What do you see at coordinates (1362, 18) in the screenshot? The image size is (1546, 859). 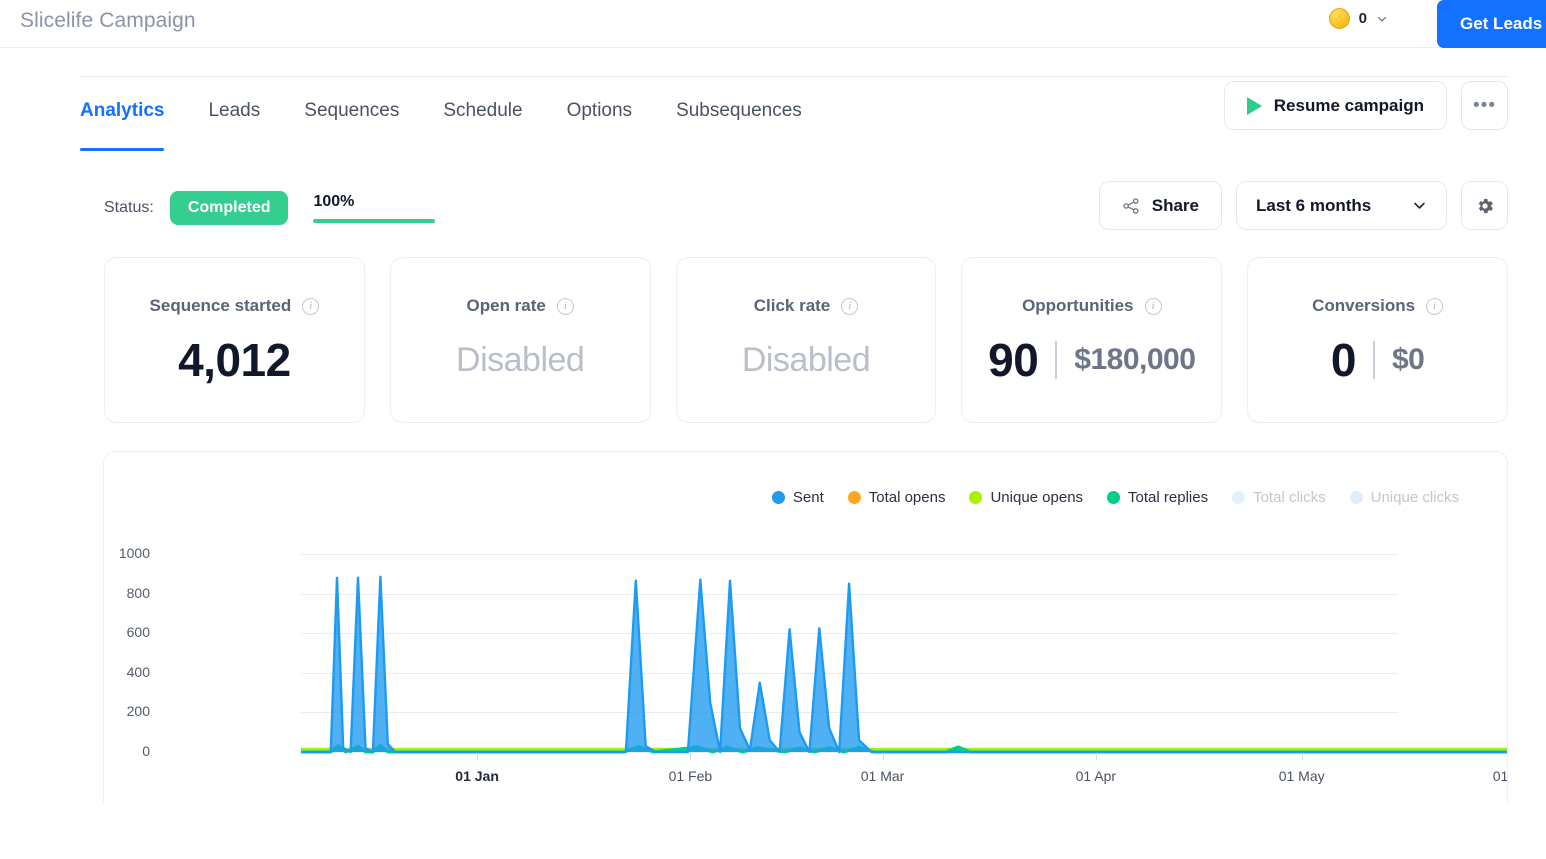 I see `credits-count: 0` at bounding box center [1362, 18].